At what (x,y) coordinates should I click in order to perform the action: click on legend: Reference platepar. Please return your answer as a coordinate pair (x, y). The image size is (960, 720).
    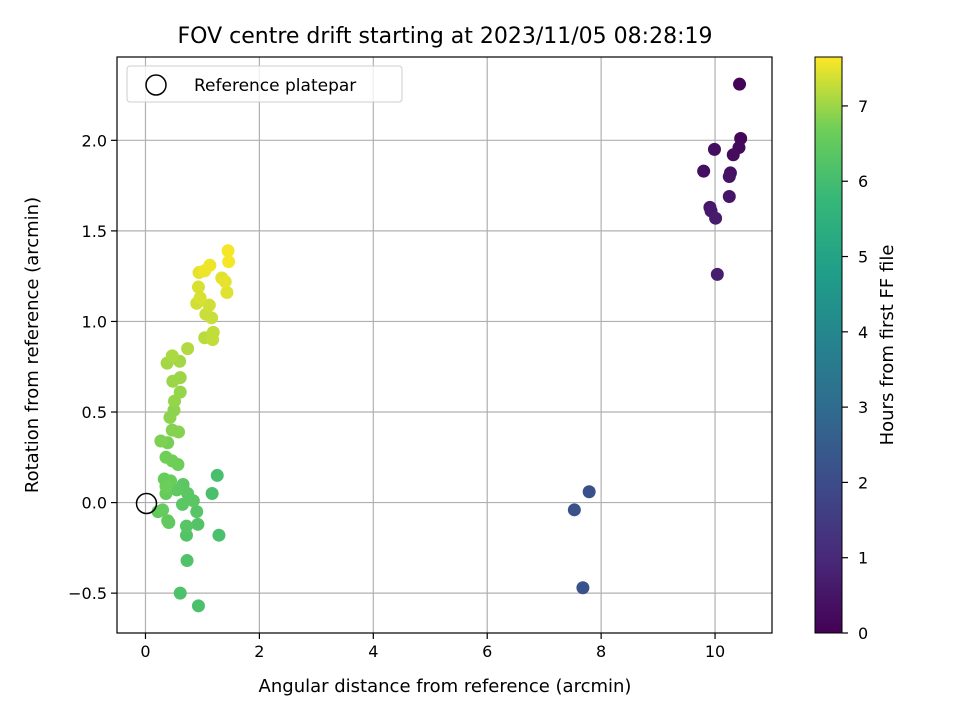
    Looking at the image, I should click on (264, 84).